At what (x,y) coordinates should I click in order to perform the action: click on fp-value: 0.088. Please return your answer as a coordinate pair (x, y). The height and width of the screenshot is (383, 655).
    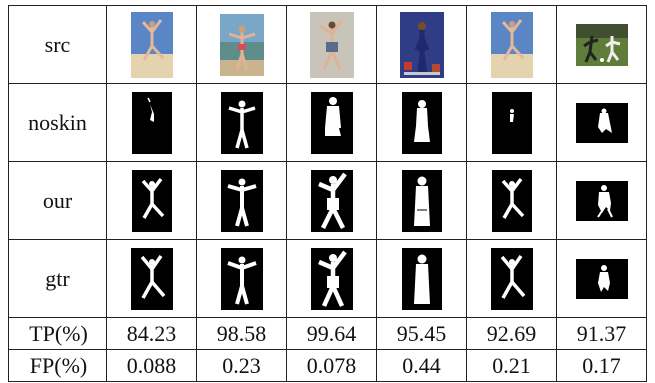
    Looking at the image, I should click on (151, 365).